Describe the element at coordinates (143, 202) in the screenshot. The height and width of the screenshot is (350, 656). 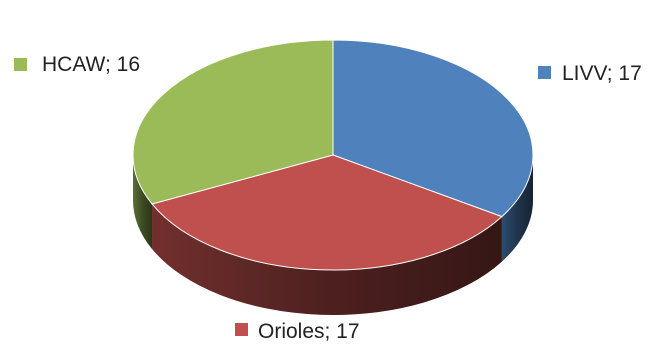
I see `pie-side-shading-hcaw` at that location.